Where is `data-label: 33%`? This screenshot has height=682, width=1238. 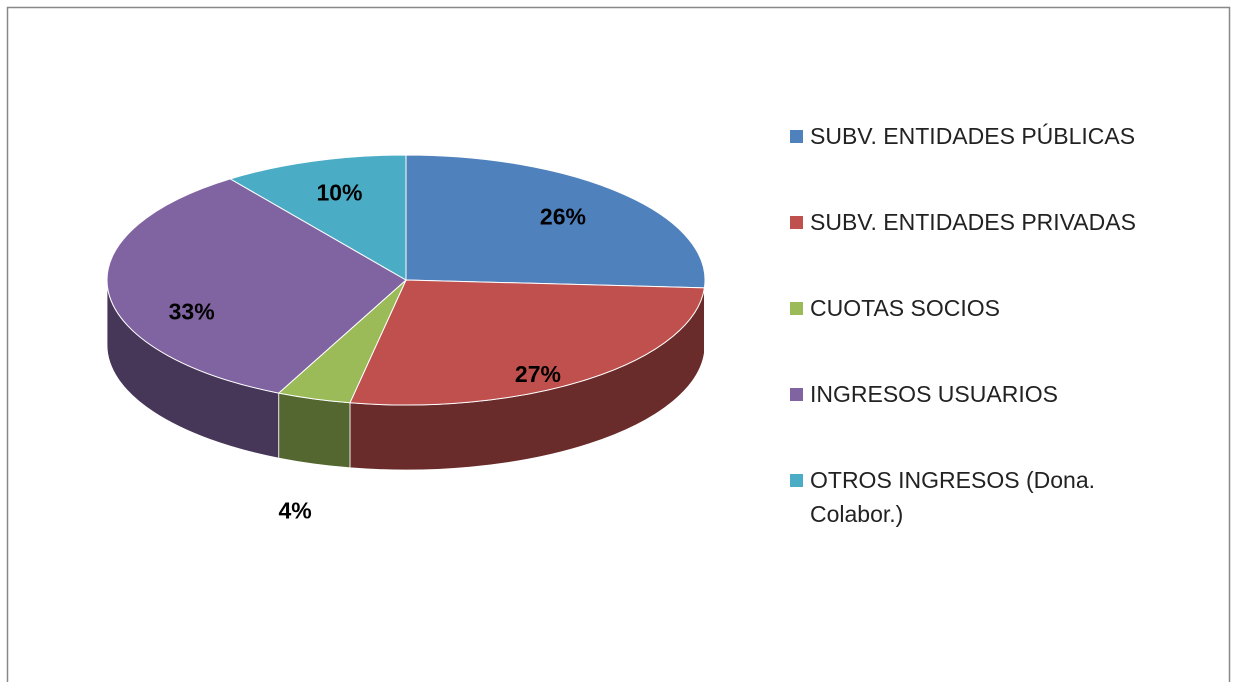 data-label: 33% is located at coordinates (192, 312).